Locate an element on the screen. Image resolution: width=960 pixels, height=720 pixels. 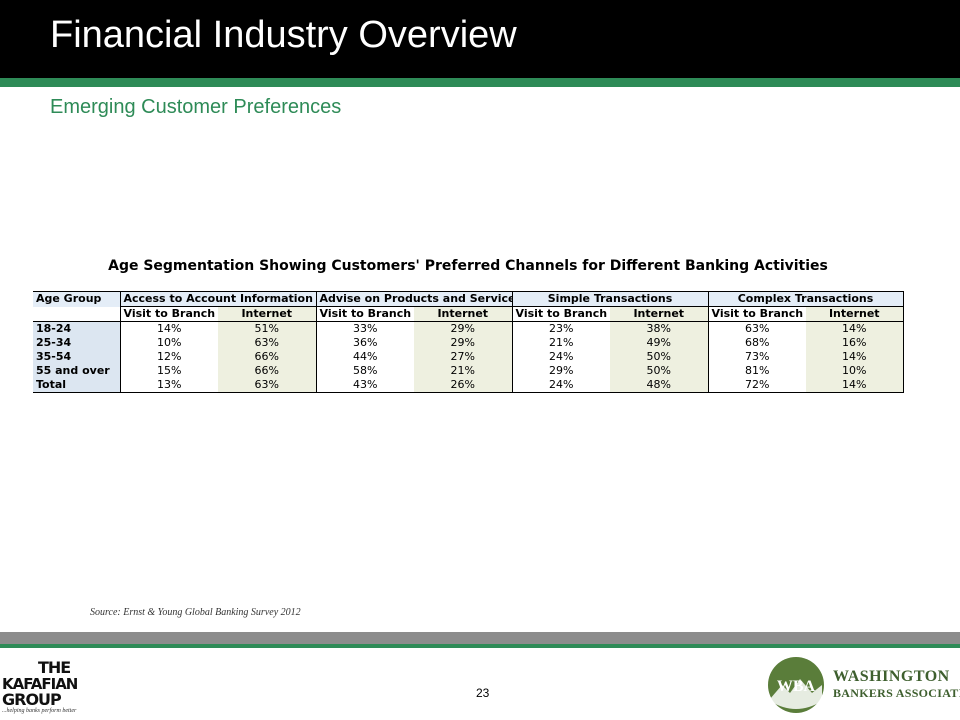
value-cell: 43% is located at coordinates (365, 385).